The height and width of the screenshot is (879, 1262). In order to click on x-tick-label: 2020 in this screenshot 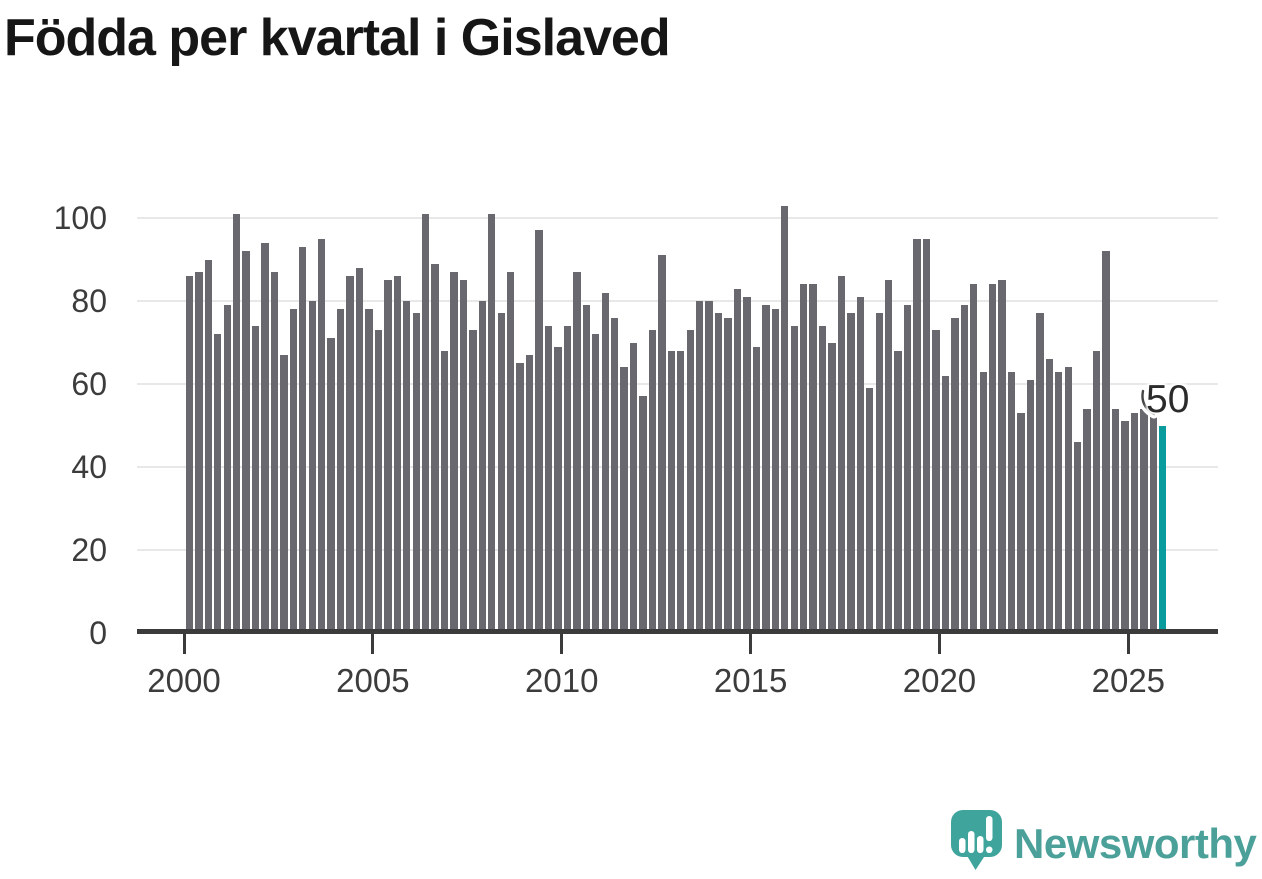, I will do `click(939, 680)`.